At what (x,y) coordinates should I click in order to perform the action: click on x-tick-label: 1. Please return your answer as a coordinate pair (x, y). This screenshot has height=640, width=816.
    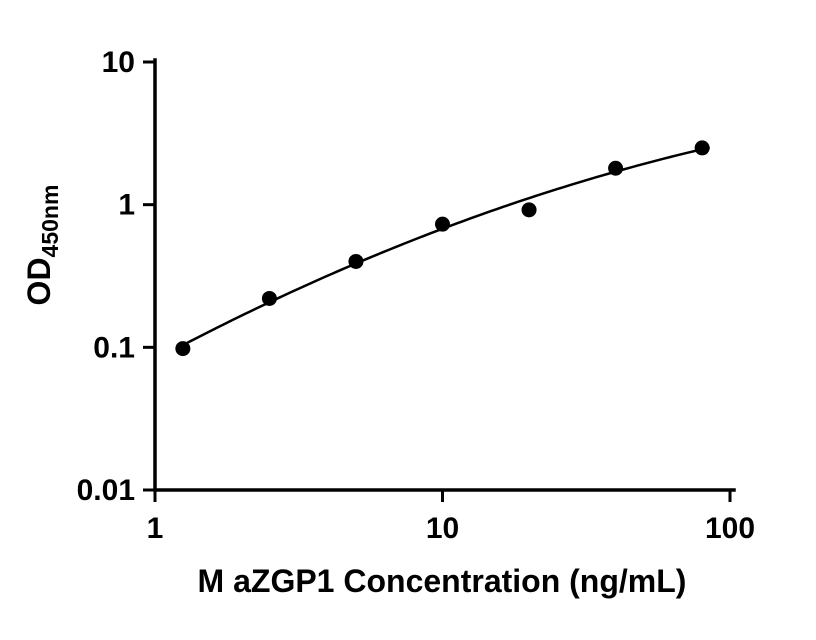
    Looking at the image, I should click on (155, 528).